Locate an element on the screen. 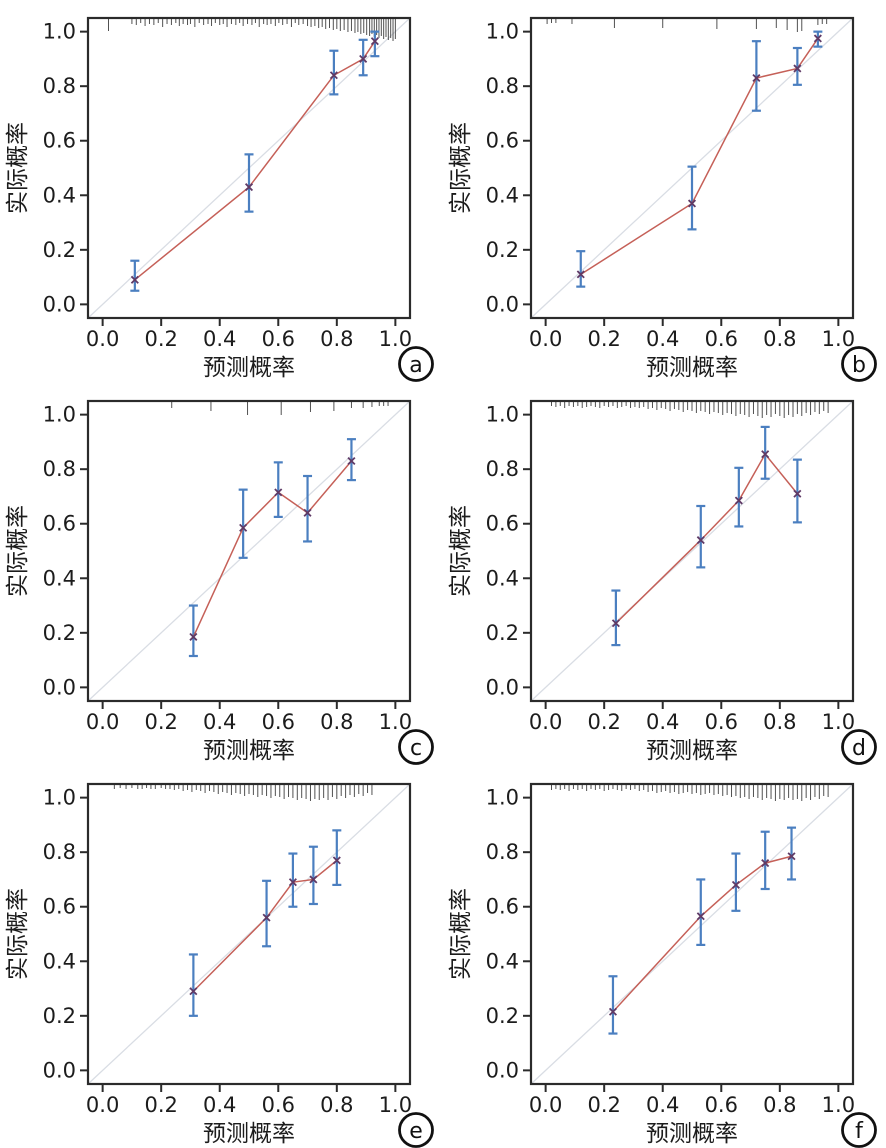 The height and width of the screenshot is (1148, 886). panel-letter: e is located at coordinates (416, 1131).